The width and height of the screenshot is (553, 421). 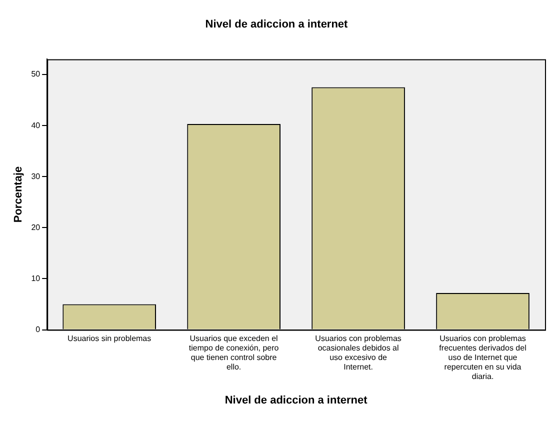 What do you see at coordinates (36, 125) in the screenshot?
I see `y-tick-label: 40` at bounding box center [36, 125].